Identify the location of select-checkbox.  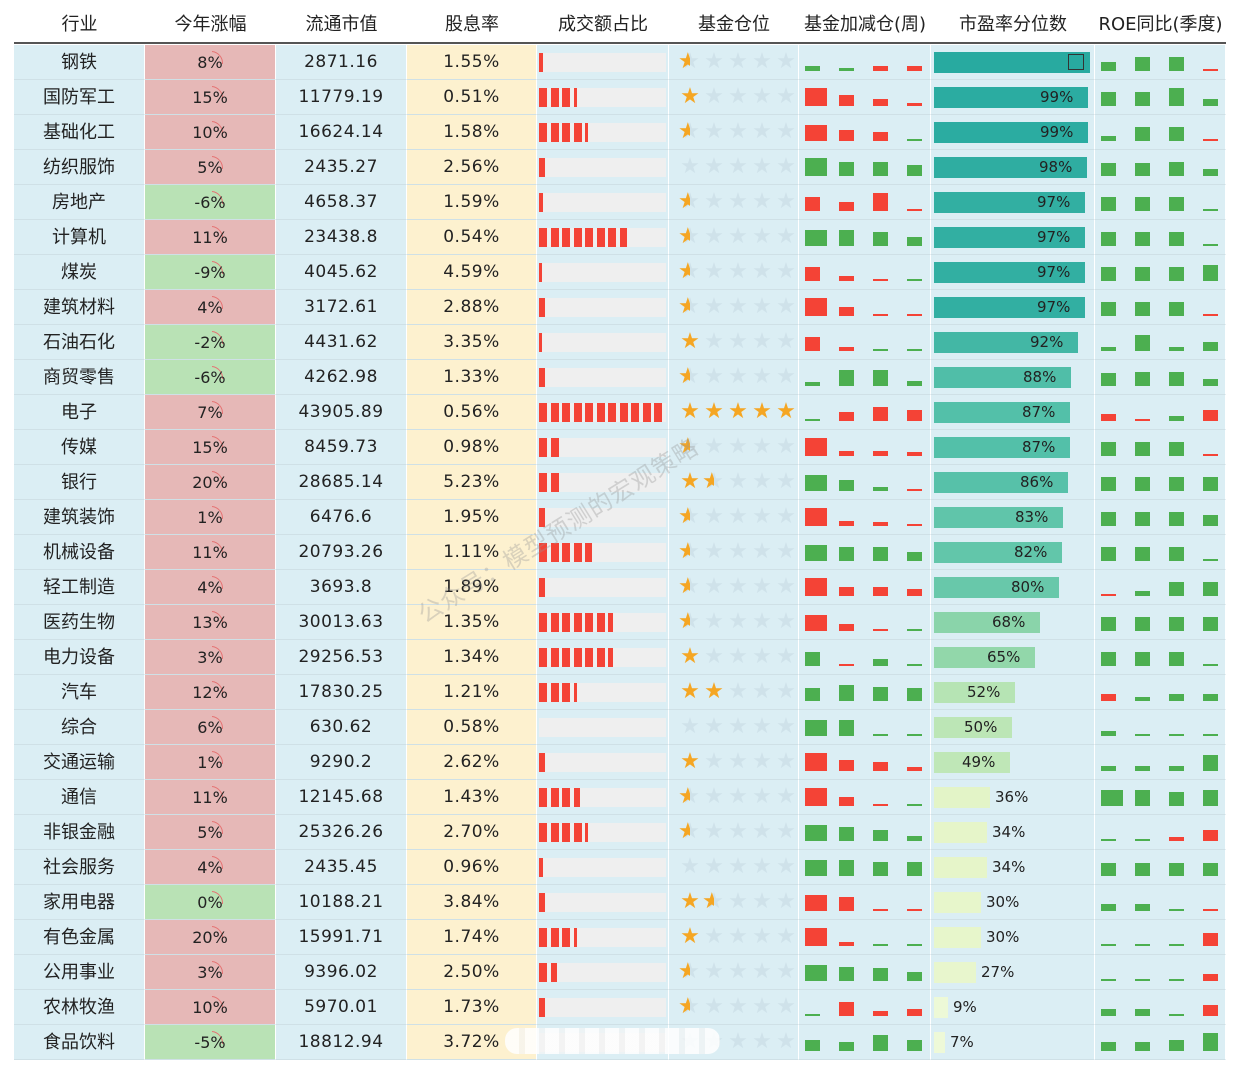
(1076, 62).